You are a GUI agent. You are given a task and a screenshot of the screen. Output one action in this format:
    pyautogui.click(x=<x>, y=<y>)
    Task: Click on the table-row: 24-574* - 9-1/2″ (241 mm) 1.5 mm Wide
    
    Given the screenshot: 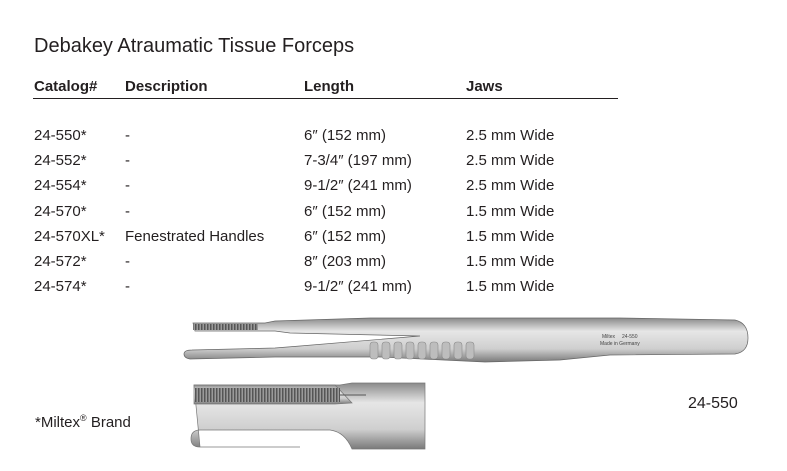 What is the action you would take?
    pyautogui.click(x=350, y=289)
    